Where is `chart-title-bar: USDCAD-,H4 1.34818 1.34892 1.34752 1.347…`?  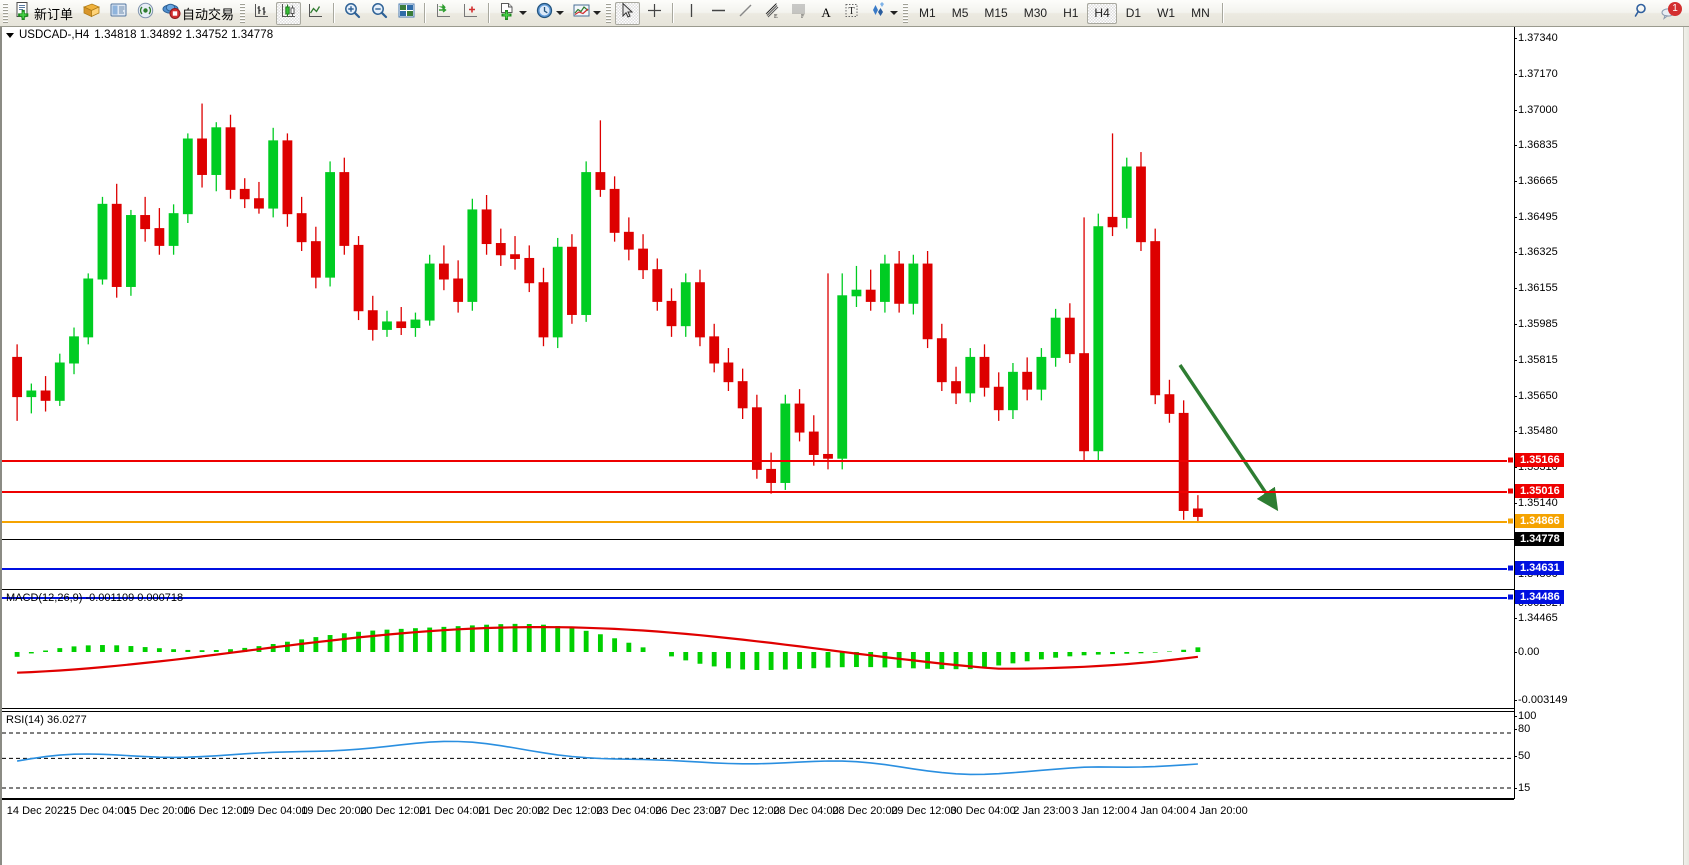
chart-title-bar: USDCAD-,H4 1.34818 1.34892 1.34752 1.347… is located at coordinates (139, 35).